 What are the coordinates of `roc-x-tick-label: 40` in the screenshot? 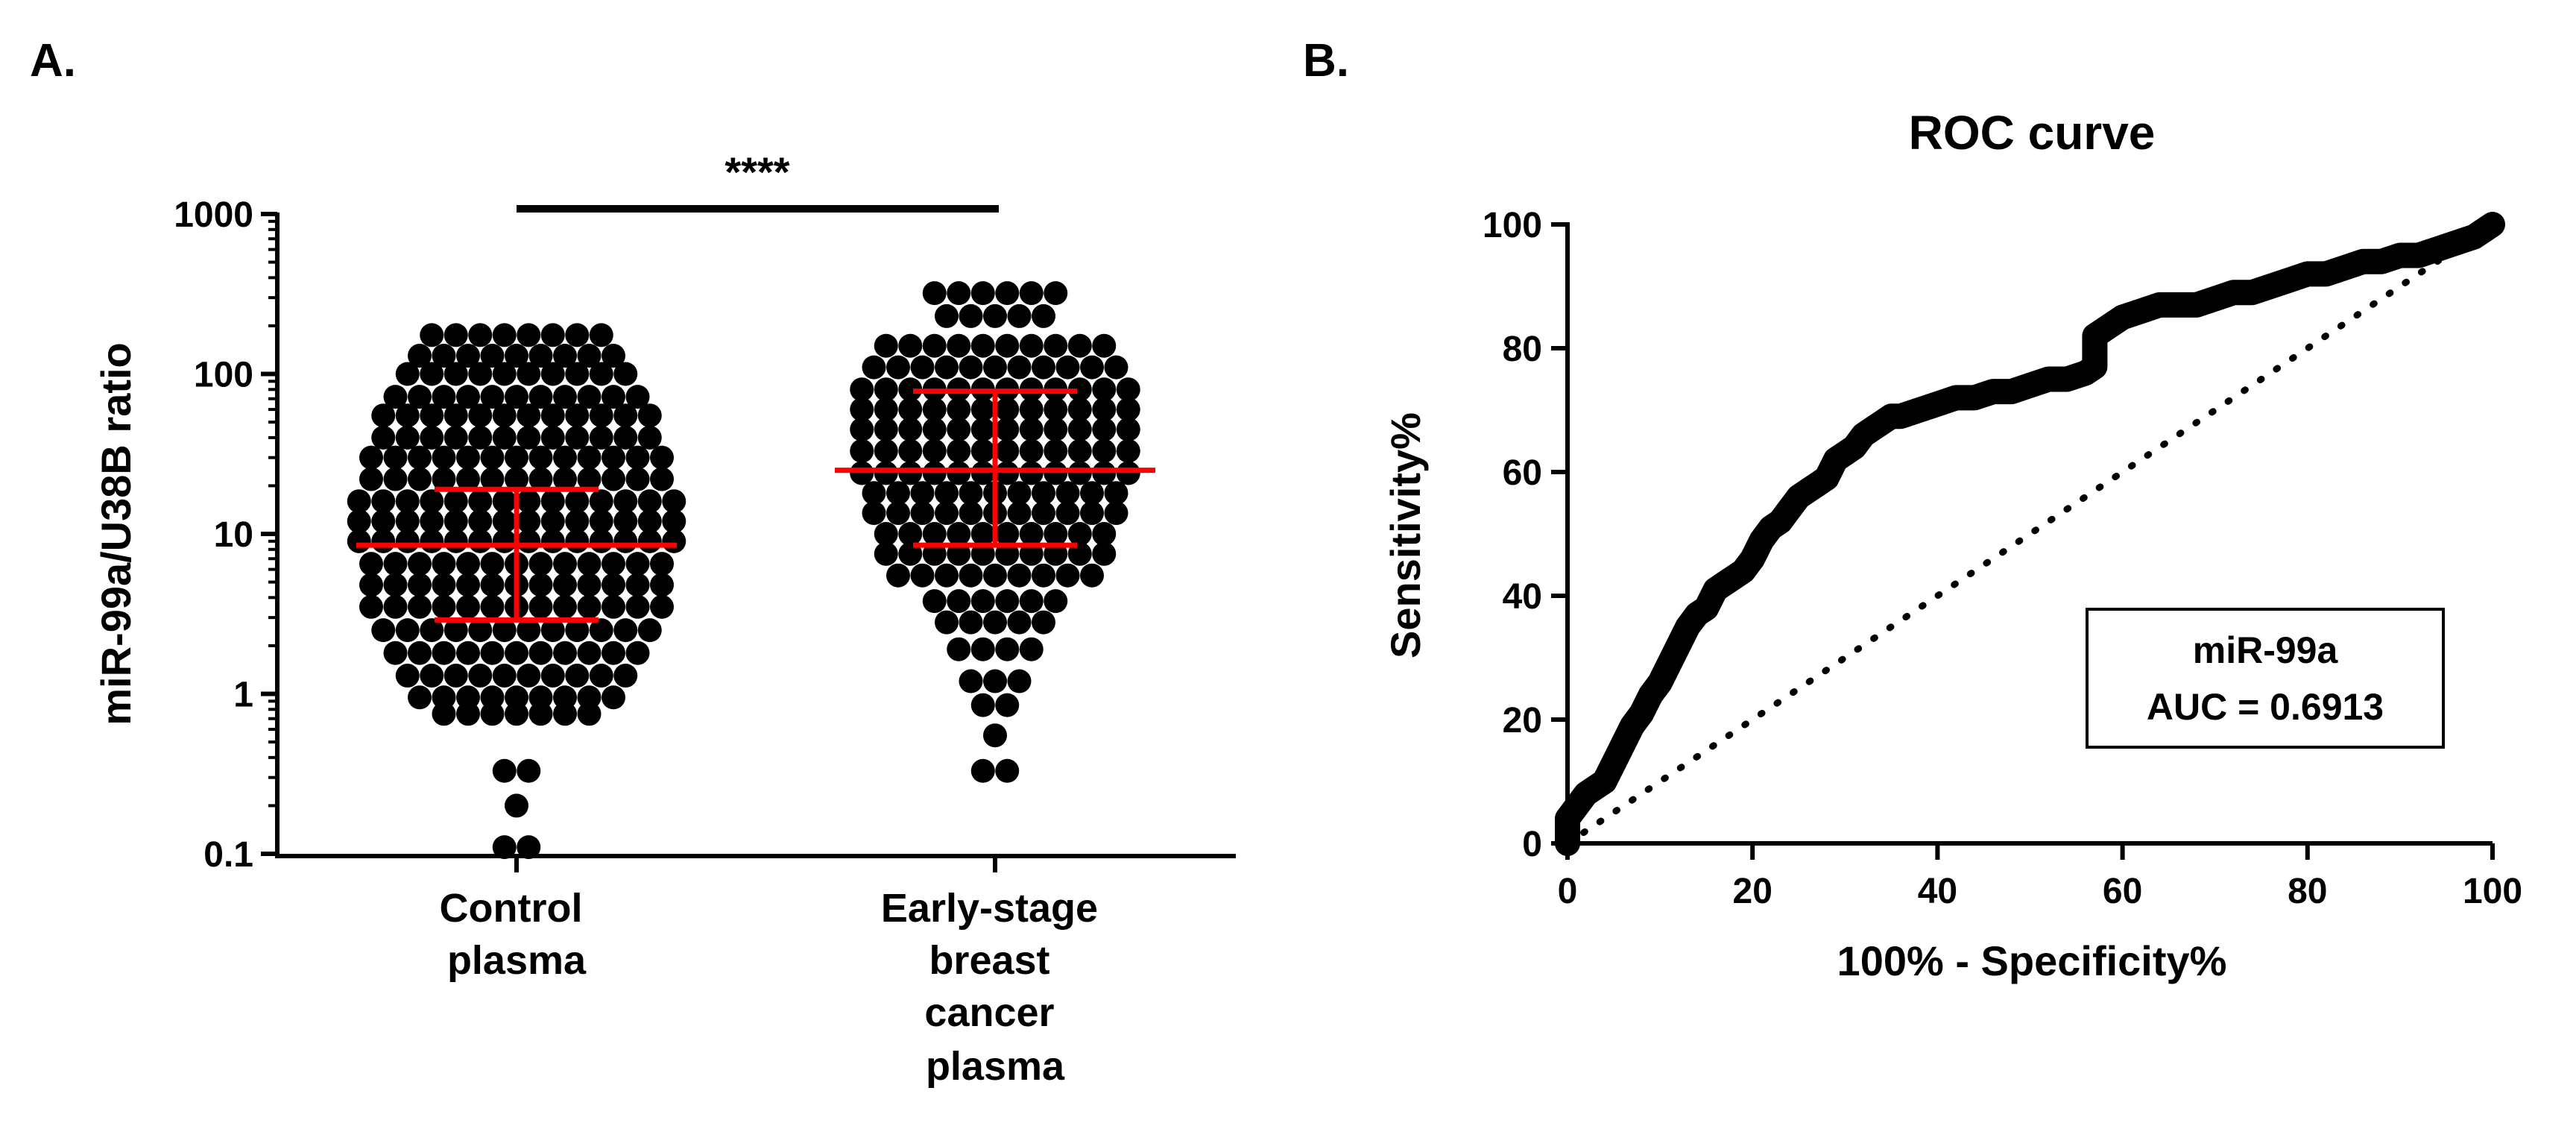 It's located at (1937, 891).